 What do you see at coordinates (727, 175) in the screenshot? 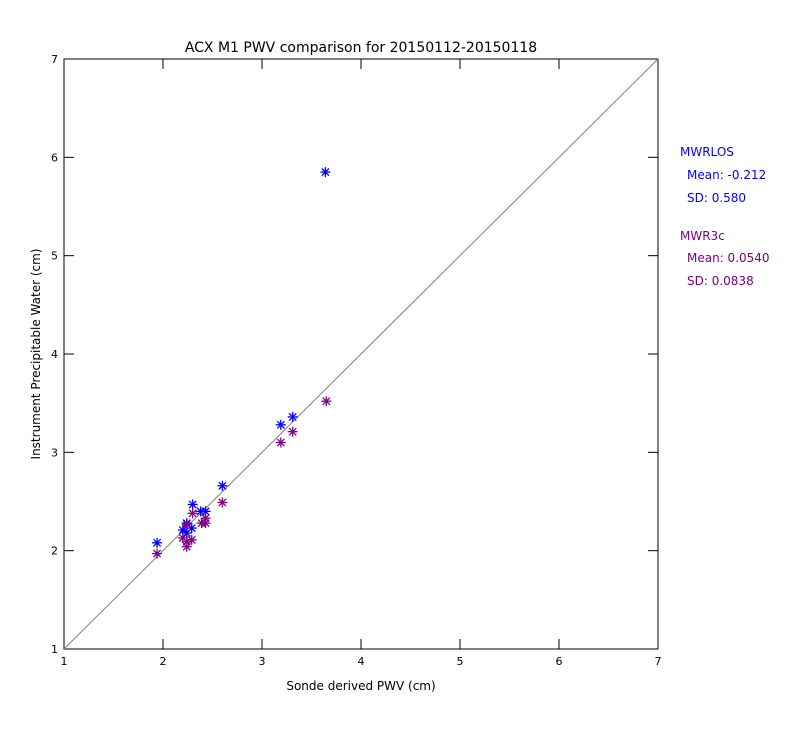
I see `legend-mwrlos-mean: Mean: -0.212` at bounding box center [727, 175].